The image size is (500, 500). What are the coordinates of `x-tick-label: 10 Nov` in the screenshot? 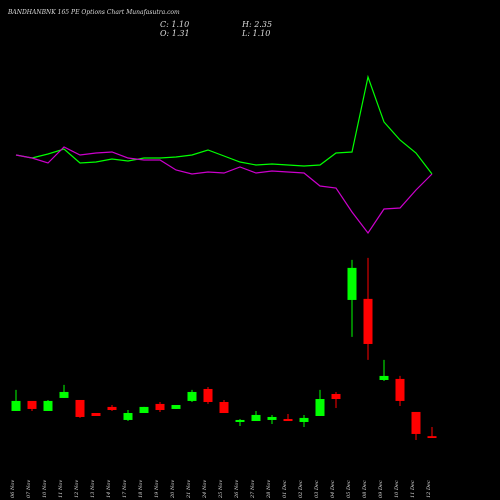 It's located at (45, 489).